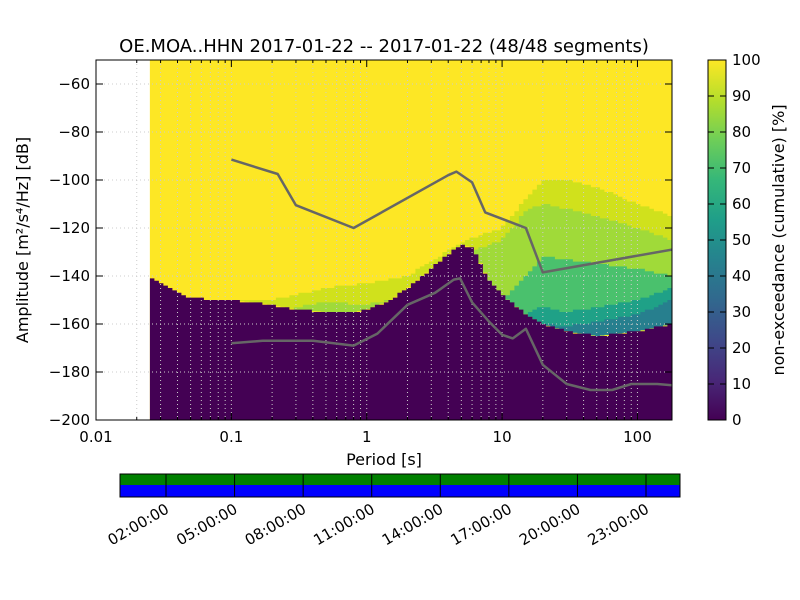  I want to click on availability-tick-label: 02:00:00, so click(138, 524).